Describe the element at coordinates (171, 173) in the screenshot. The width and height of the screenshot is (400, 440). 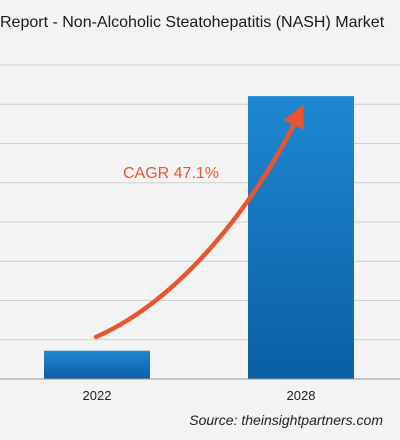
I see `cagr-label: CAGR 47.1%` at that location.